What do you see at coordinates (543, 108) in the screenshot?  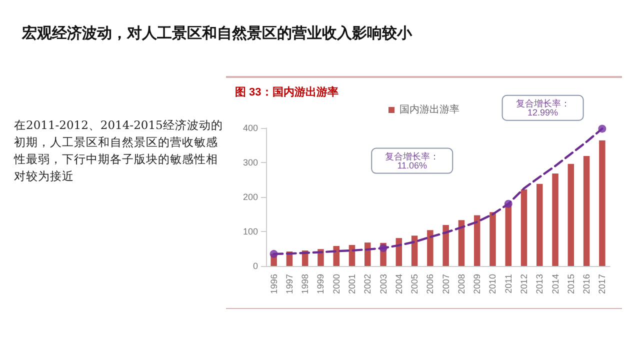 I see `text: 复合增长率：12.99%` at bounding box center [543, 108].